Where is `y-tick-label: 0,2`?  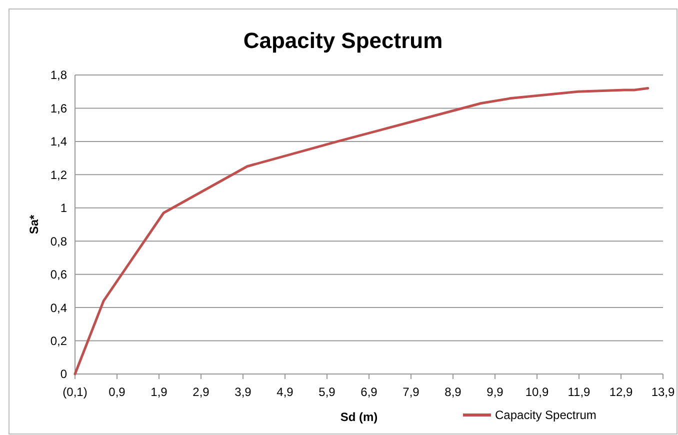
y-tick-label: 0,2 is located at coordinates (59, 341).